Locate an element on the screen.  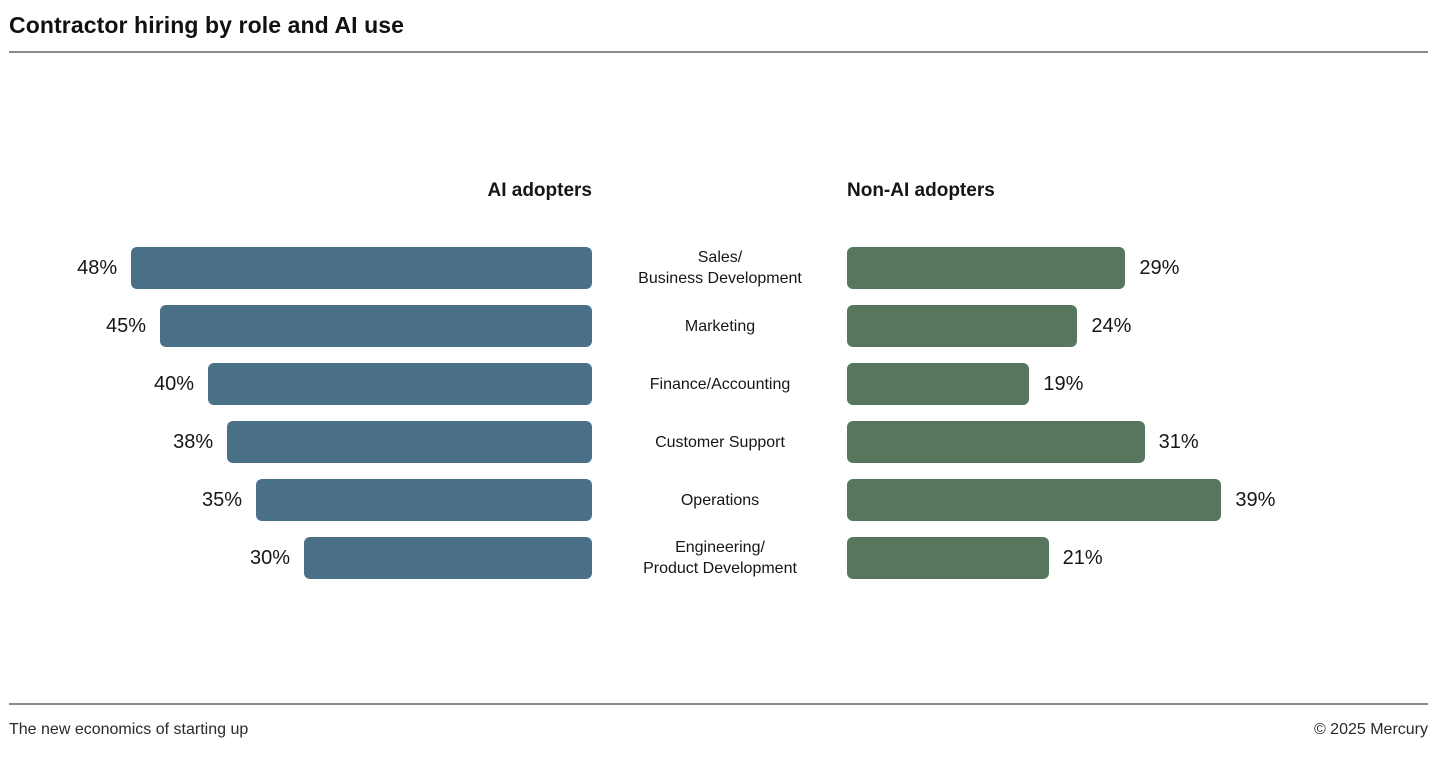
bottom-divider is located at coordinates (718, 704).